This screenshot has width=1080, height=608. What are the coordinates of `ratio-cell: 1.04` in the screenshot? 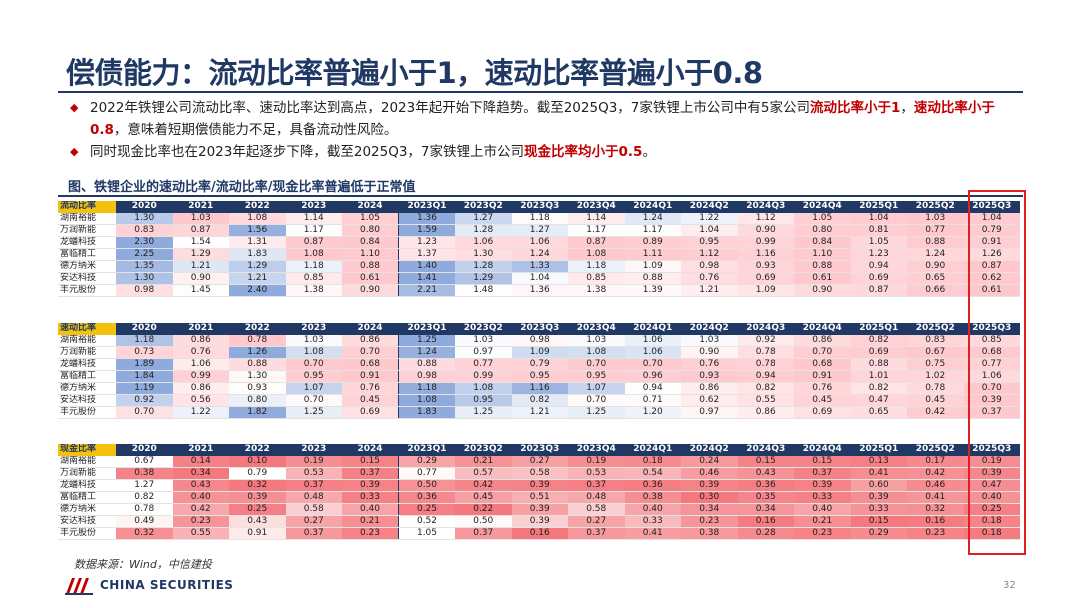 It's located at (709, 230).